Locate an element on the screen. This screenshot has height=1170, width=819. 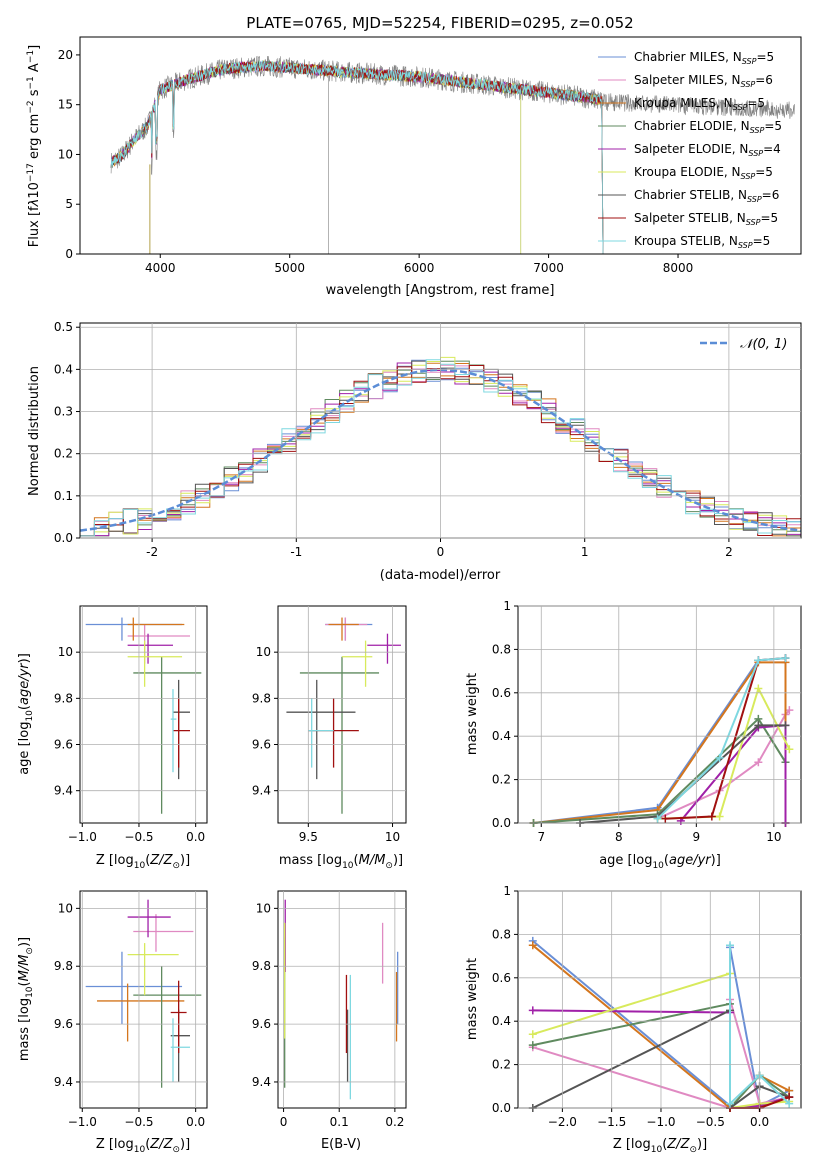
spectrum-legend-label: Salpeter STELIB, NSSP=5 is located at coordinates (706, 219).